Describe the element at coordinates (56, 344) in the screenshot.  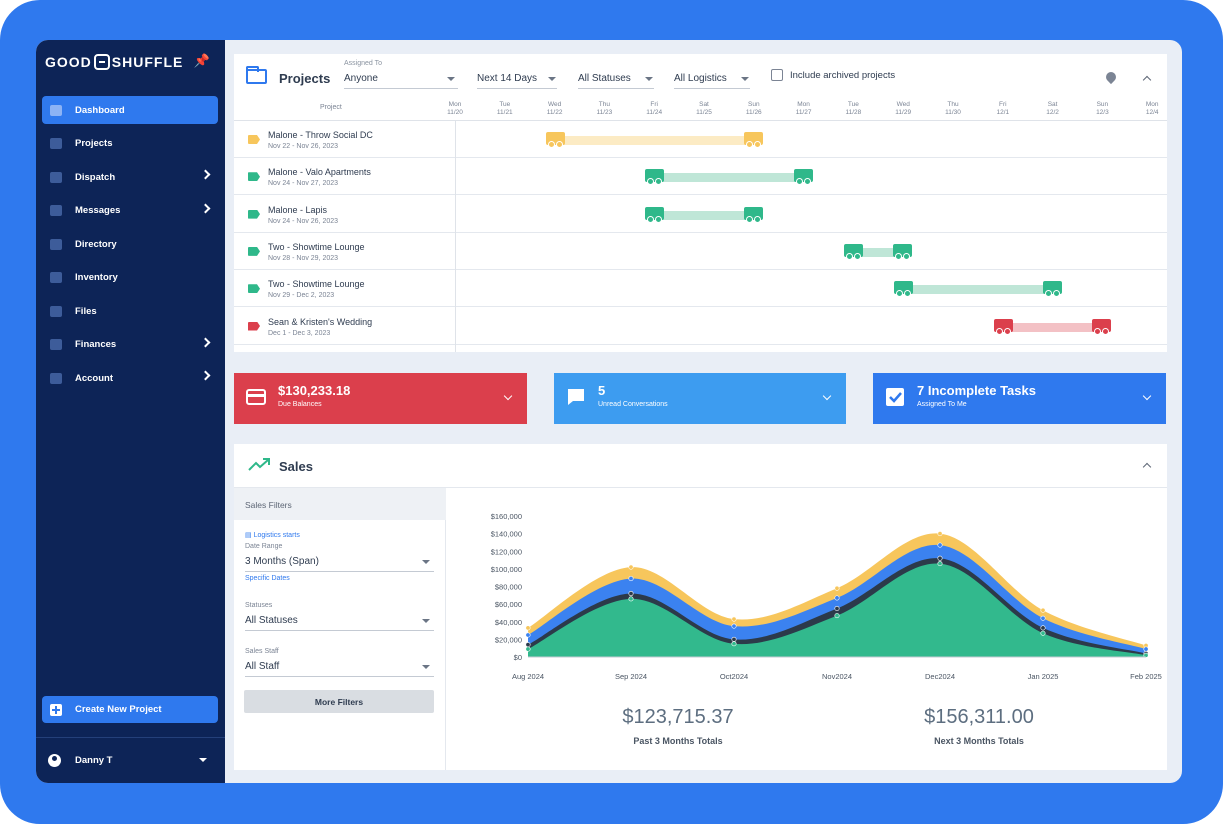
I see `bank-icon` at that location.